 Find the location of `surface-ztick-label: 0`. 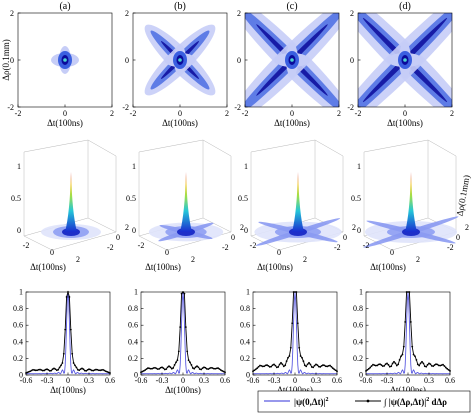

surface-ztick-label: 0 is located at coordinates (359, 230).